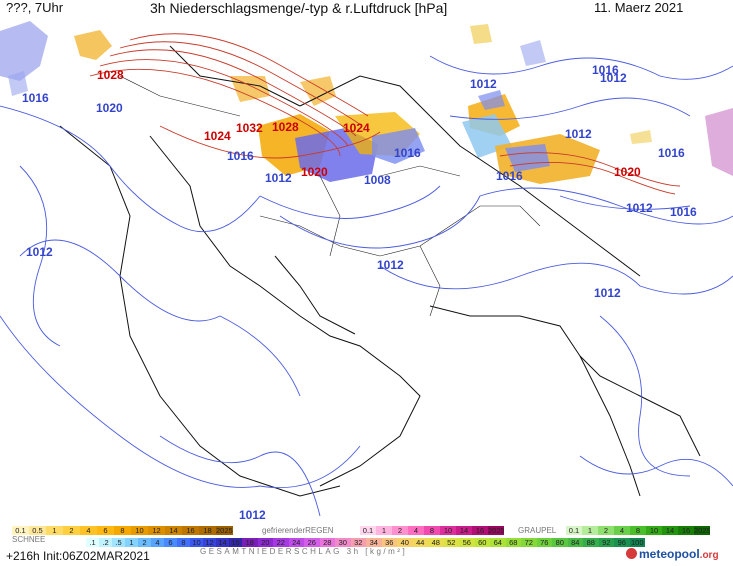 This screenshot has width=733, height=566. I want to click on snow-swatch: 2, so click(144, 542).